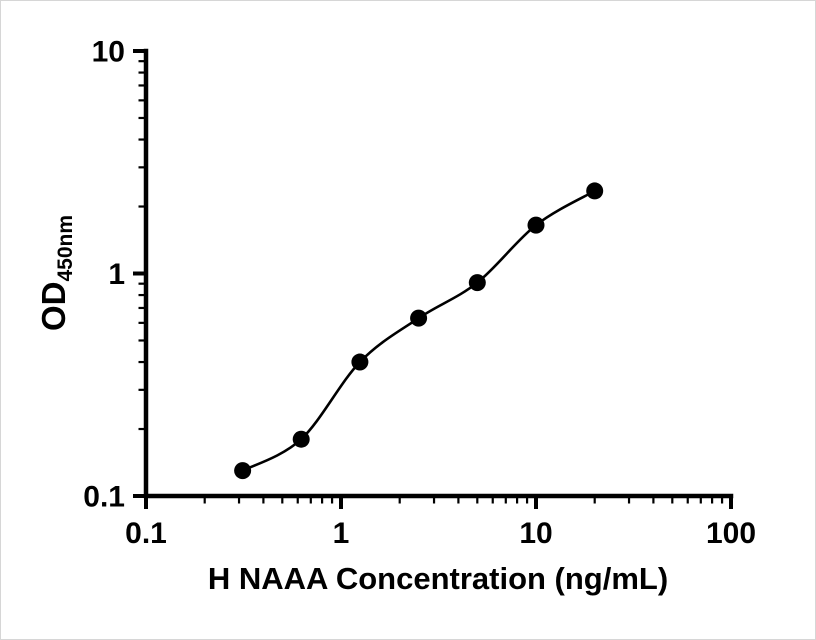 The height and width of the screenshot is (640, 816). Describe the element at coordinates (104, 497) in the screenshot. I see `y-tick-label: 0.1` at that location.